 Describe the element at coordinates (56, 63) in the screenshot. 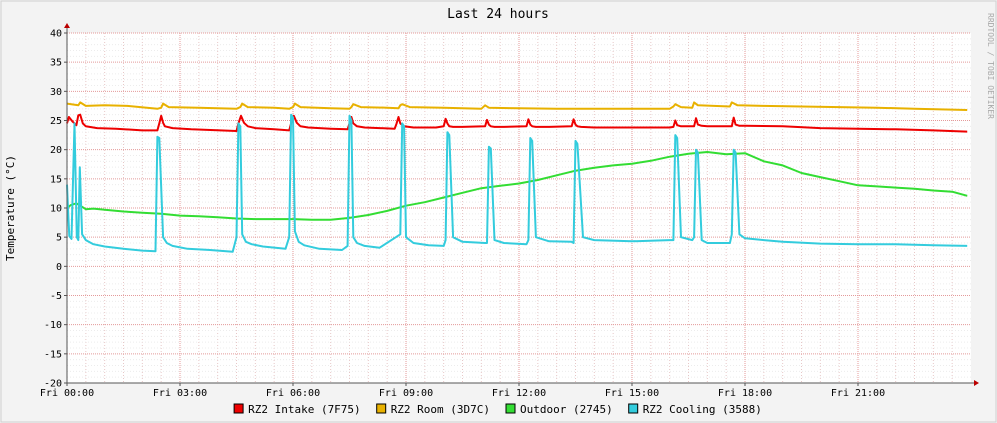

I see `y-tick-label: 35` at that location.